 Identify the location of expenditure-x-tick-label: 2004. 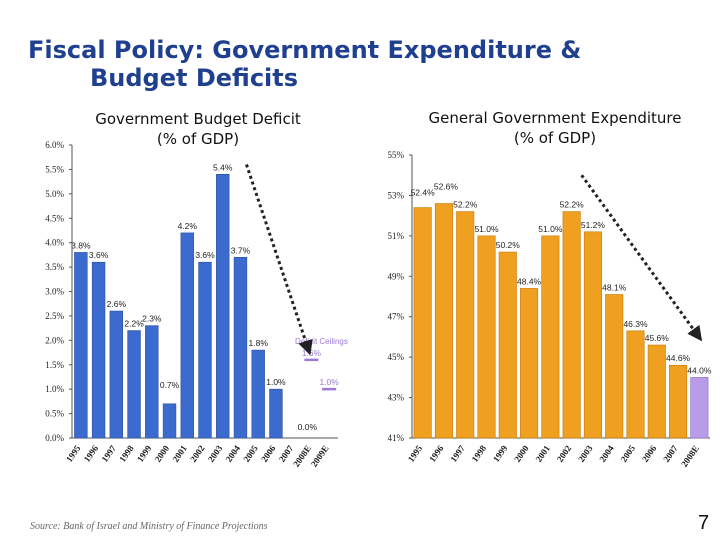
(606, 453).